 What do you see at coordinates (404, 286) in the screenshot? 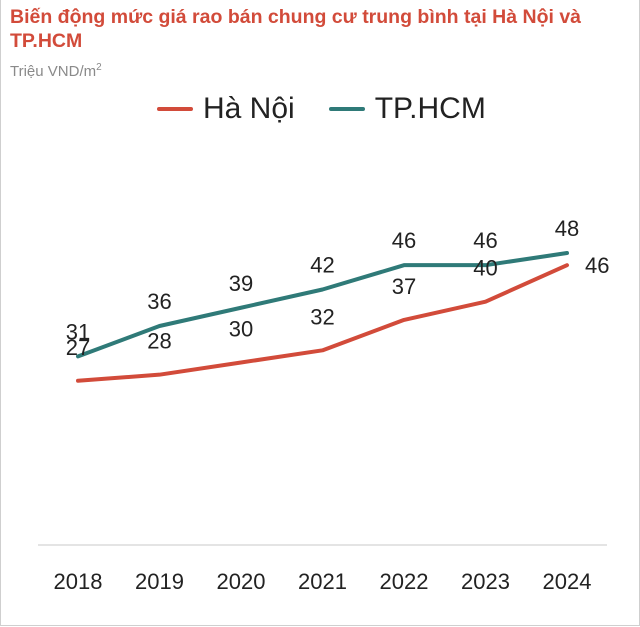
I see `data-label-hanoi: 37` at bounding box center [404, 286].